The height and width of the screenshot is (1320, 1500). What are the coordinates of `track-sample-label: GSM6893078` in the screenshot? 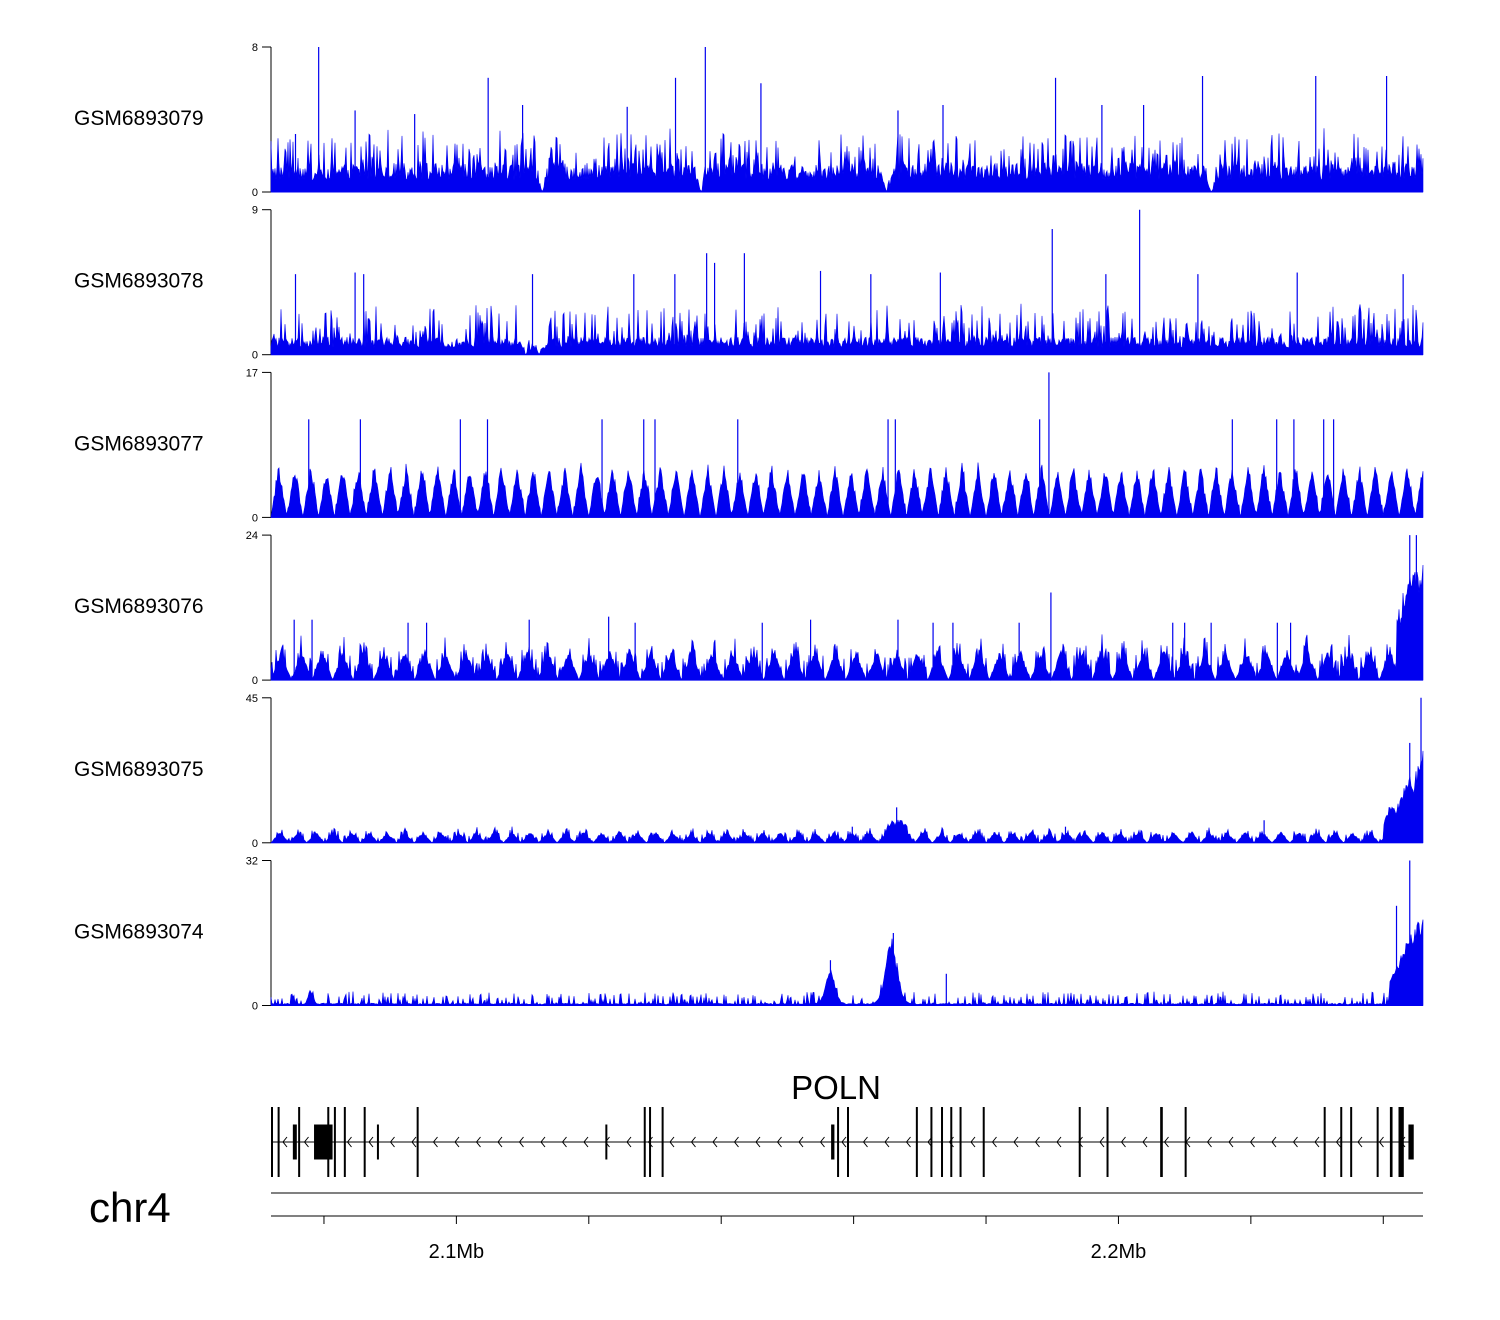 It's located at (139, 281).